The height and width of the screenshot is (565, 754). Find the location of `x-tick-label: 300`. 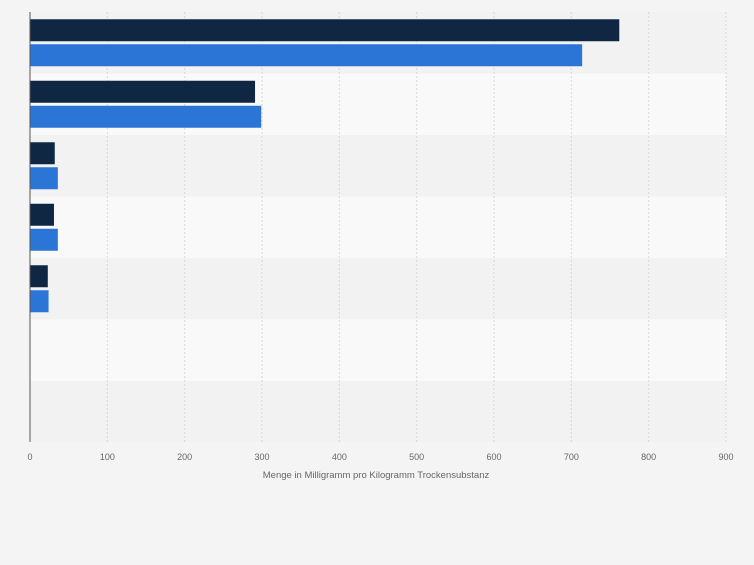

x-tick-label: 300 is located at coordinates (261, 457).